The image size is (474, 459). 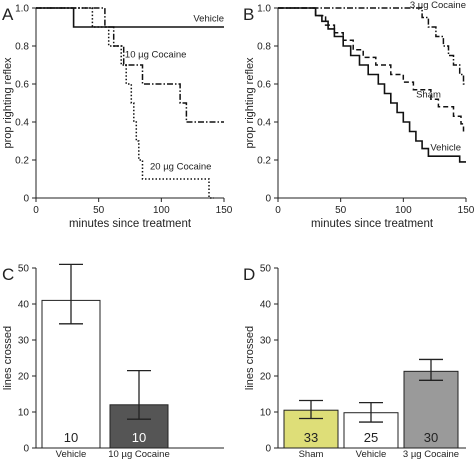 I want to click on series-label: 20 µg Cocaine, so click(x=180, y=167).